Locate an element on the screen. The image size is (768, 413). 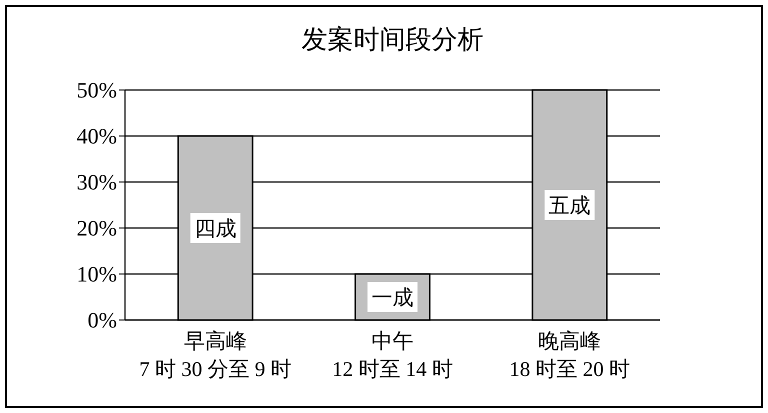
data-label: 一成 is located at coordinates (393, 297).